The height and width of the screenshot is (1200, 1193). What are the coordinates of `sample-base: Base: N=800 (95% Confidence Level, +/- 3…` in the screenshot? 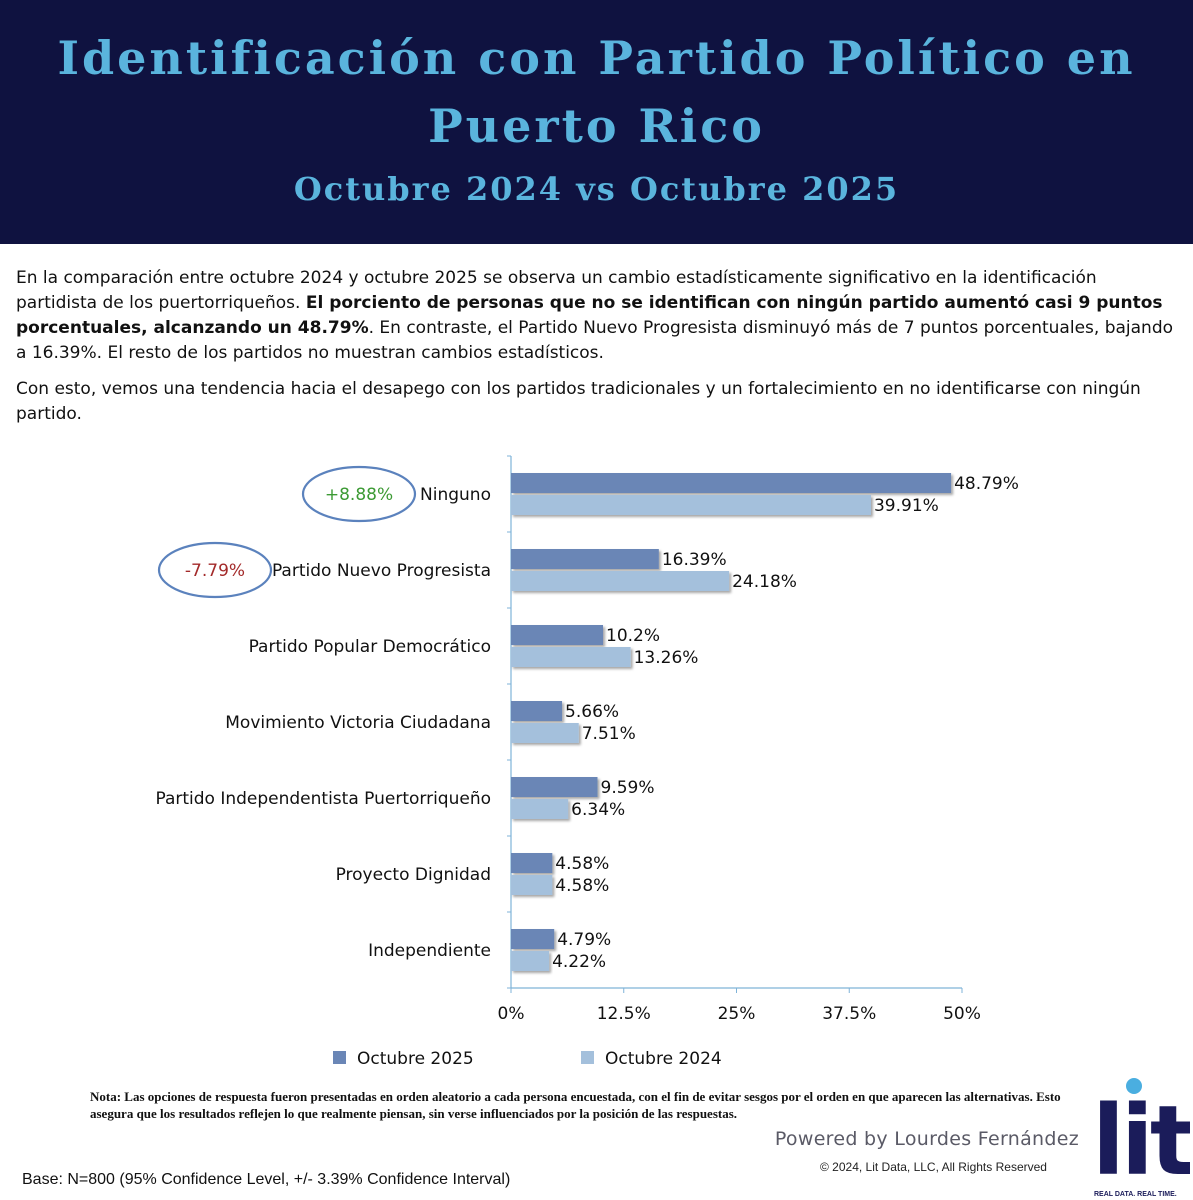 It's located at (266, 1179).